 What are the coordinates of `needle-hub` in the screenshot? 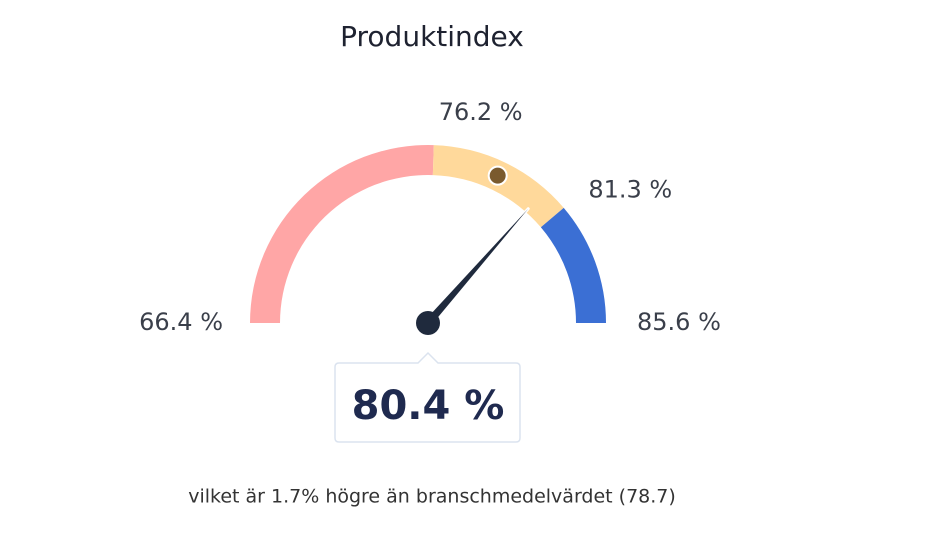 It's located at (428, 323).